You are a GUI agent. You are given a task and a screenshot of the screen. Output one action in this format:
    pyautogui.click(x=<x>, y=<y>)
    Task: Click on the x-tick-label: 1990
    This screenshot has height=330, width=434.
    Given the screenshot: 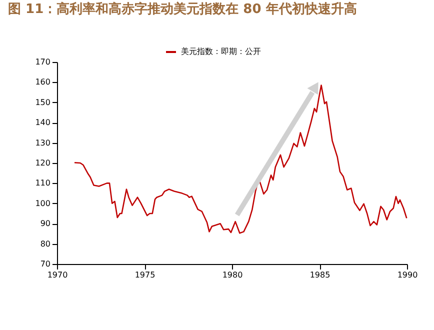 What is the action you would take?
    pyautogui.click(x=407, y=275)
    